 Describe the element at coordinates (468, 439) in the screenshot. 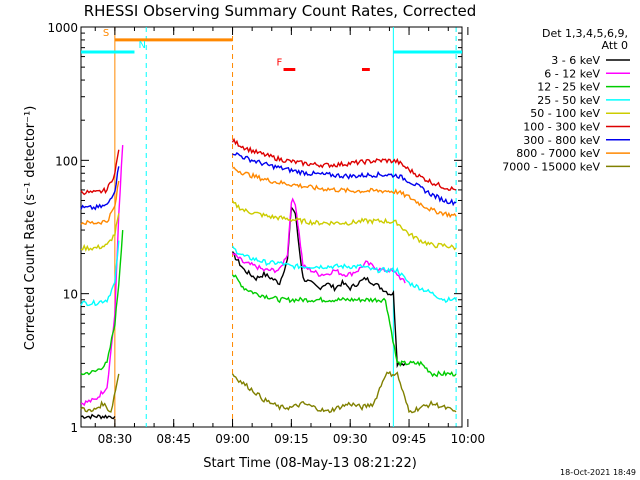

I see `x-tick-label: 10:00` at that location.